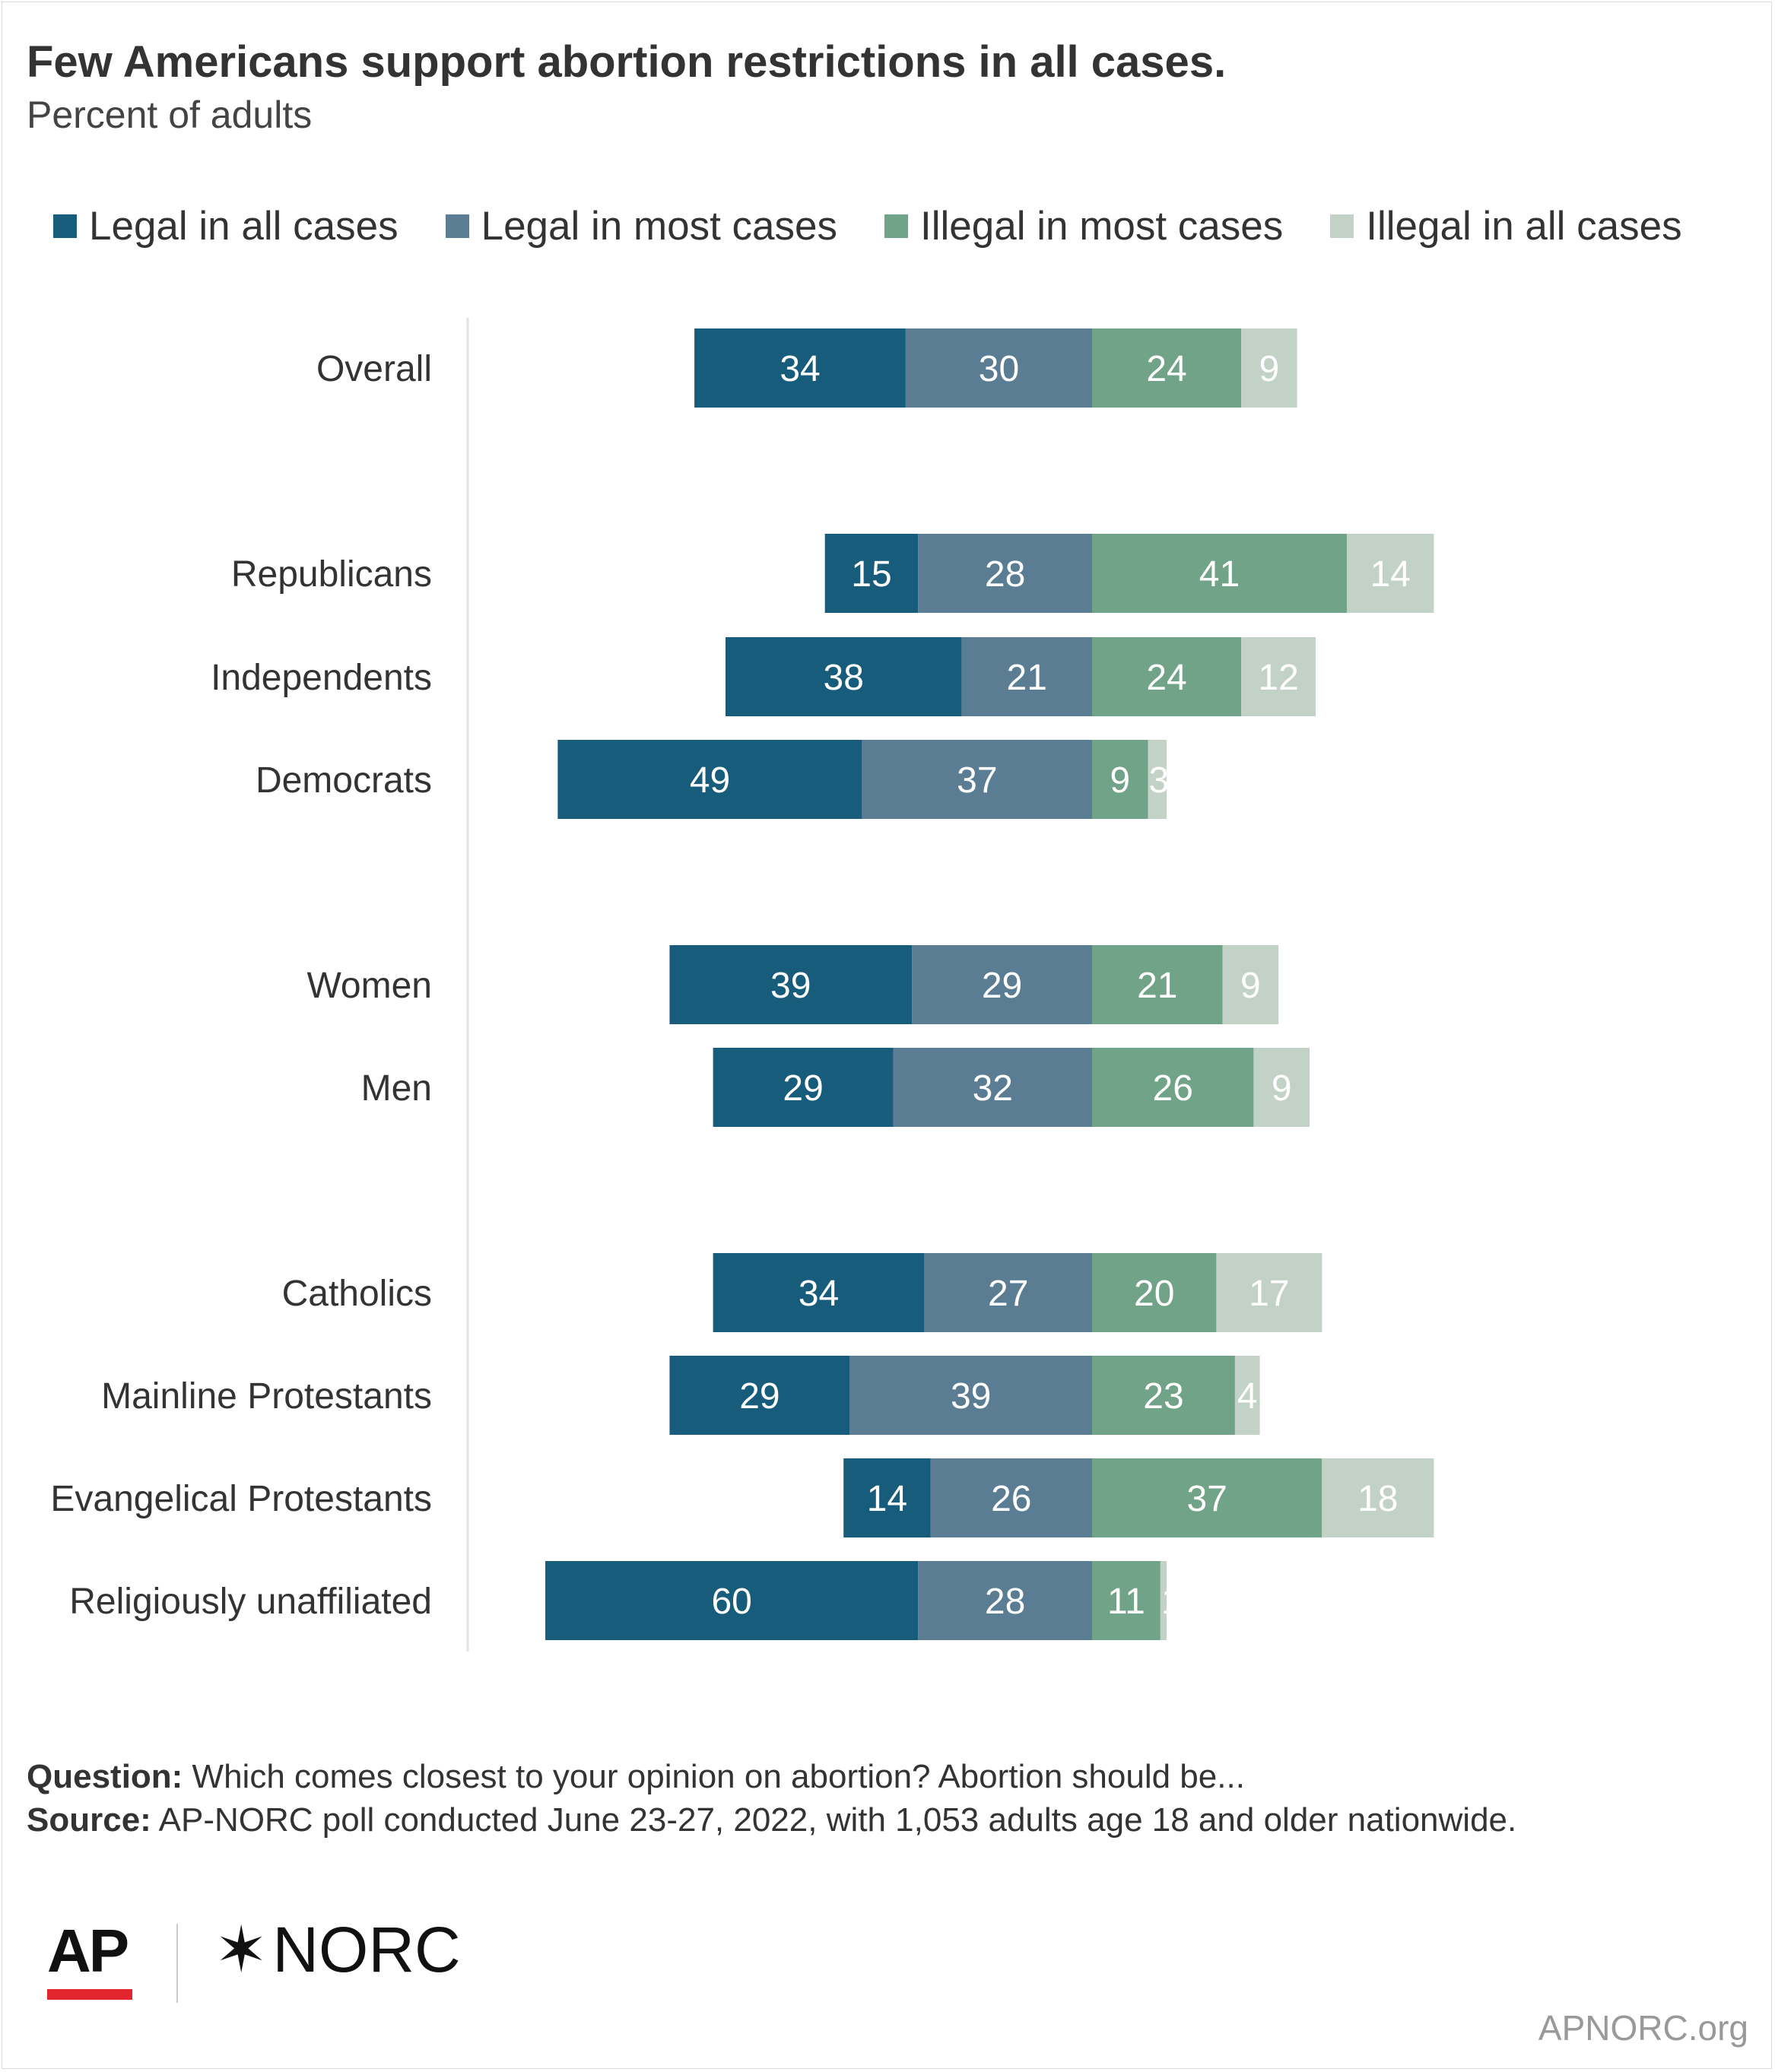 This screenshot has height=2072, width=1775. What do you see at coordinates (250, 1602) in the screenshot?
I see `category-label: Religiously unaffiliated` at bounding box center [250, 1602].